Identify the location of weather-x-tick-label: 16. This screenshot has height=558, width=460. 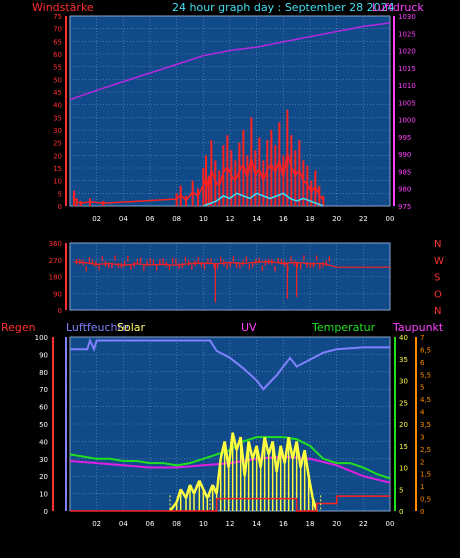
(283, 524).